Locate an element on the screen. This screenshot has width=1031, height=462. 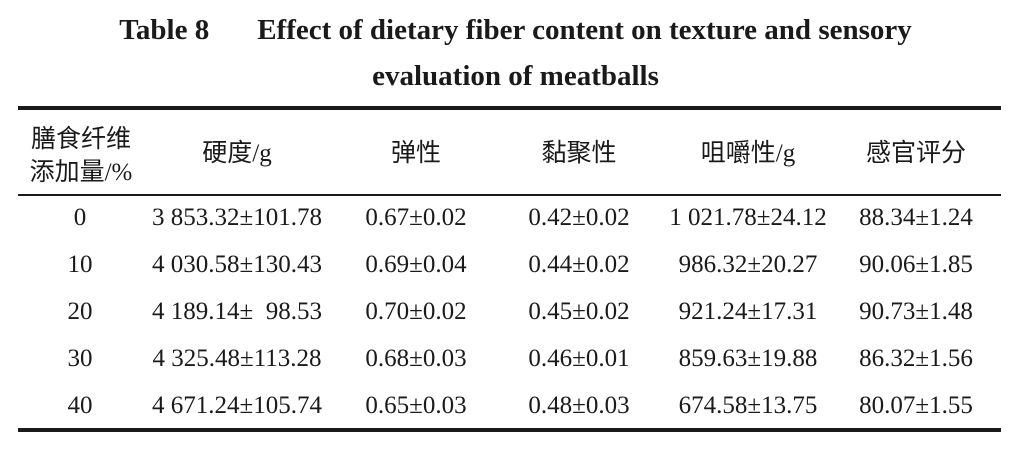
table-cell-springiness: 0.69±0.04 is located at coordinates (416, 264).